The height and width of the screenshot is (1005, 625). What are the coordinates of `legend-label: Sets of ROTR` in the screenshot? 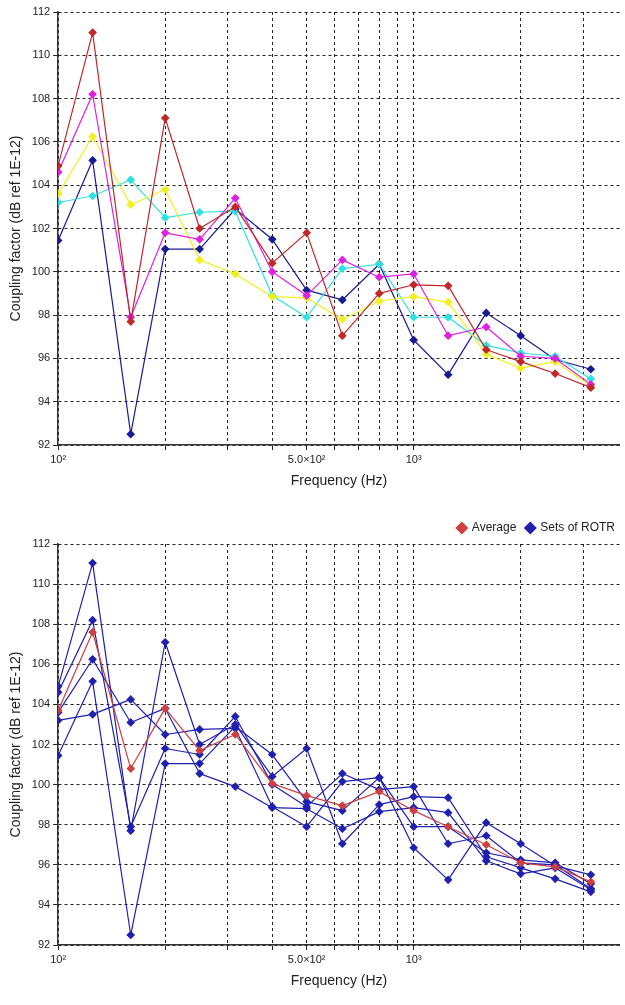 It's located at (578, 527).